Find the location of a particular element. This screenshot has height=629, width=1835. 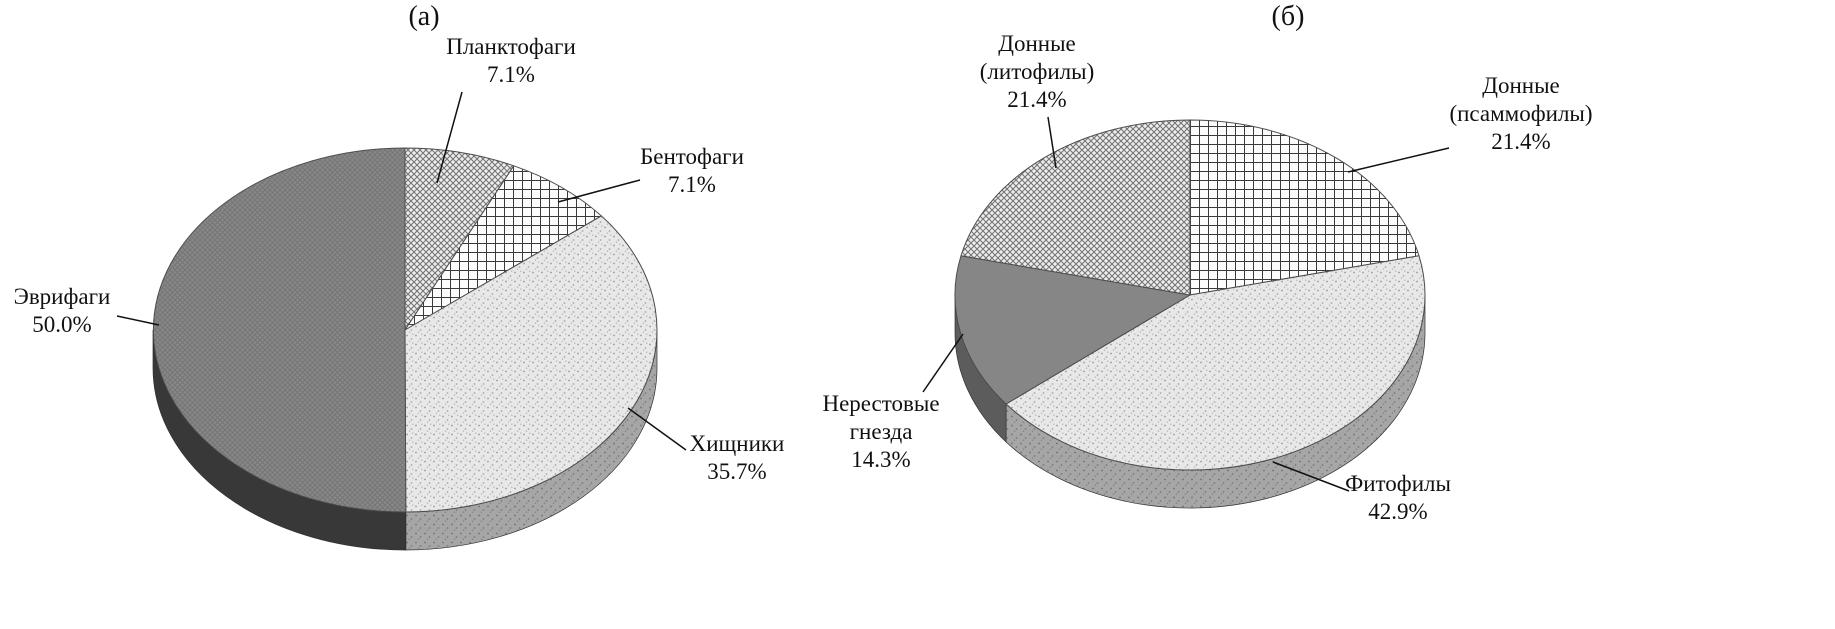

slice-label-fitofily: Фитофилы 42.9% is located at coordinates (1398, 498).